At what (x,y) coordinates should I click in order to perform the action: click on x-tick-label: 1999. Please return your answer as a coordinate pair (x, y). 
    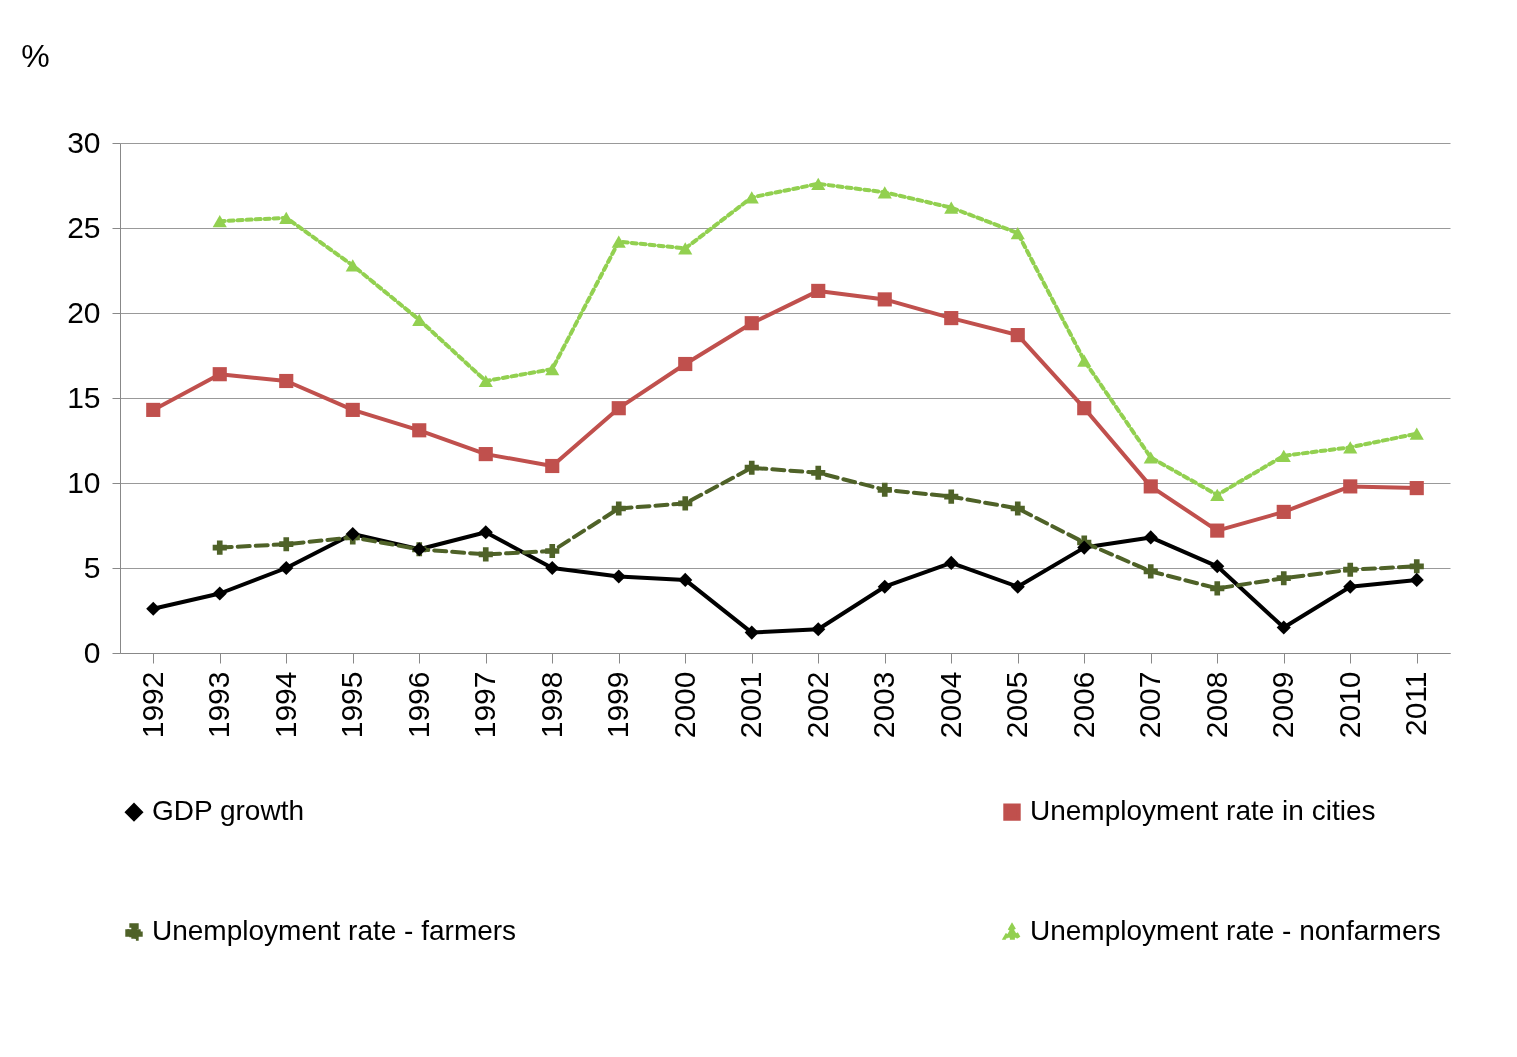
    Looking at the image, I should click on (618, 705).